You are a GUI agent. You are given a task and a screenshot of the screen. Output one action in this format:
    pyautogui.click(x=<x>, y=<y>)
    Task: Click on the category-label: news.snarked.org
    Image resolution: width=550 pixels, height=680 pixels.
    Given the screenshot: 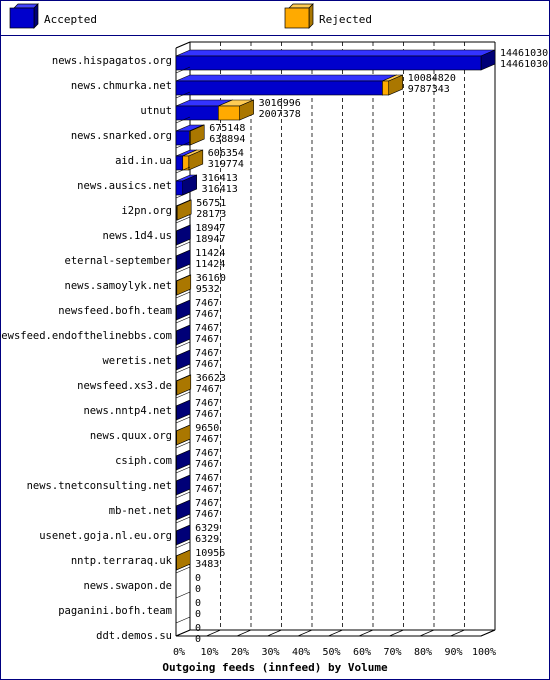 What is the action you would take?
    pyautogui.click(x=121, y=136)
    